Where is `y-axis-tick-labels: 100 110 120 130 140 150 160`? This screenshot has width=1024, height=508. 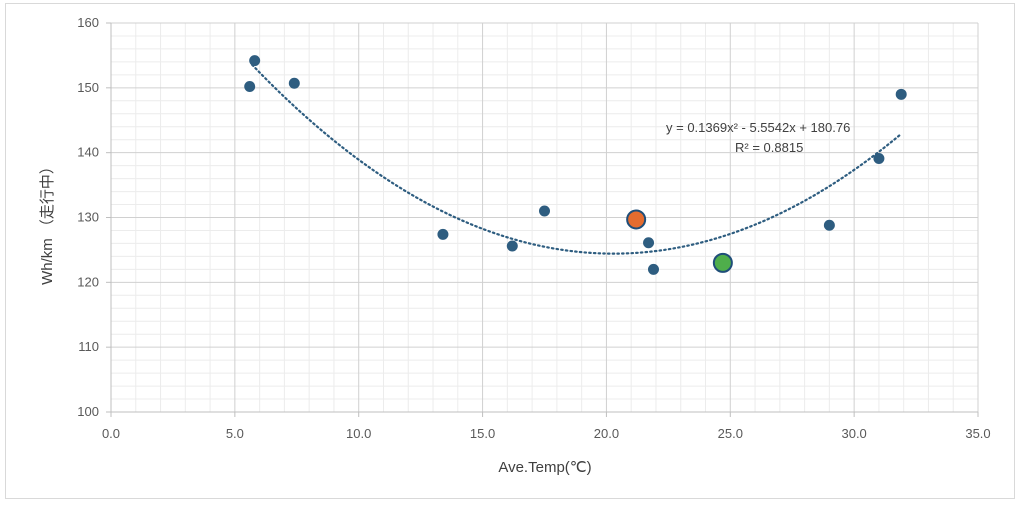 y-axis-tick-labels: 100 110 120 130 140 150 160 is located at coordinates (88, 217).